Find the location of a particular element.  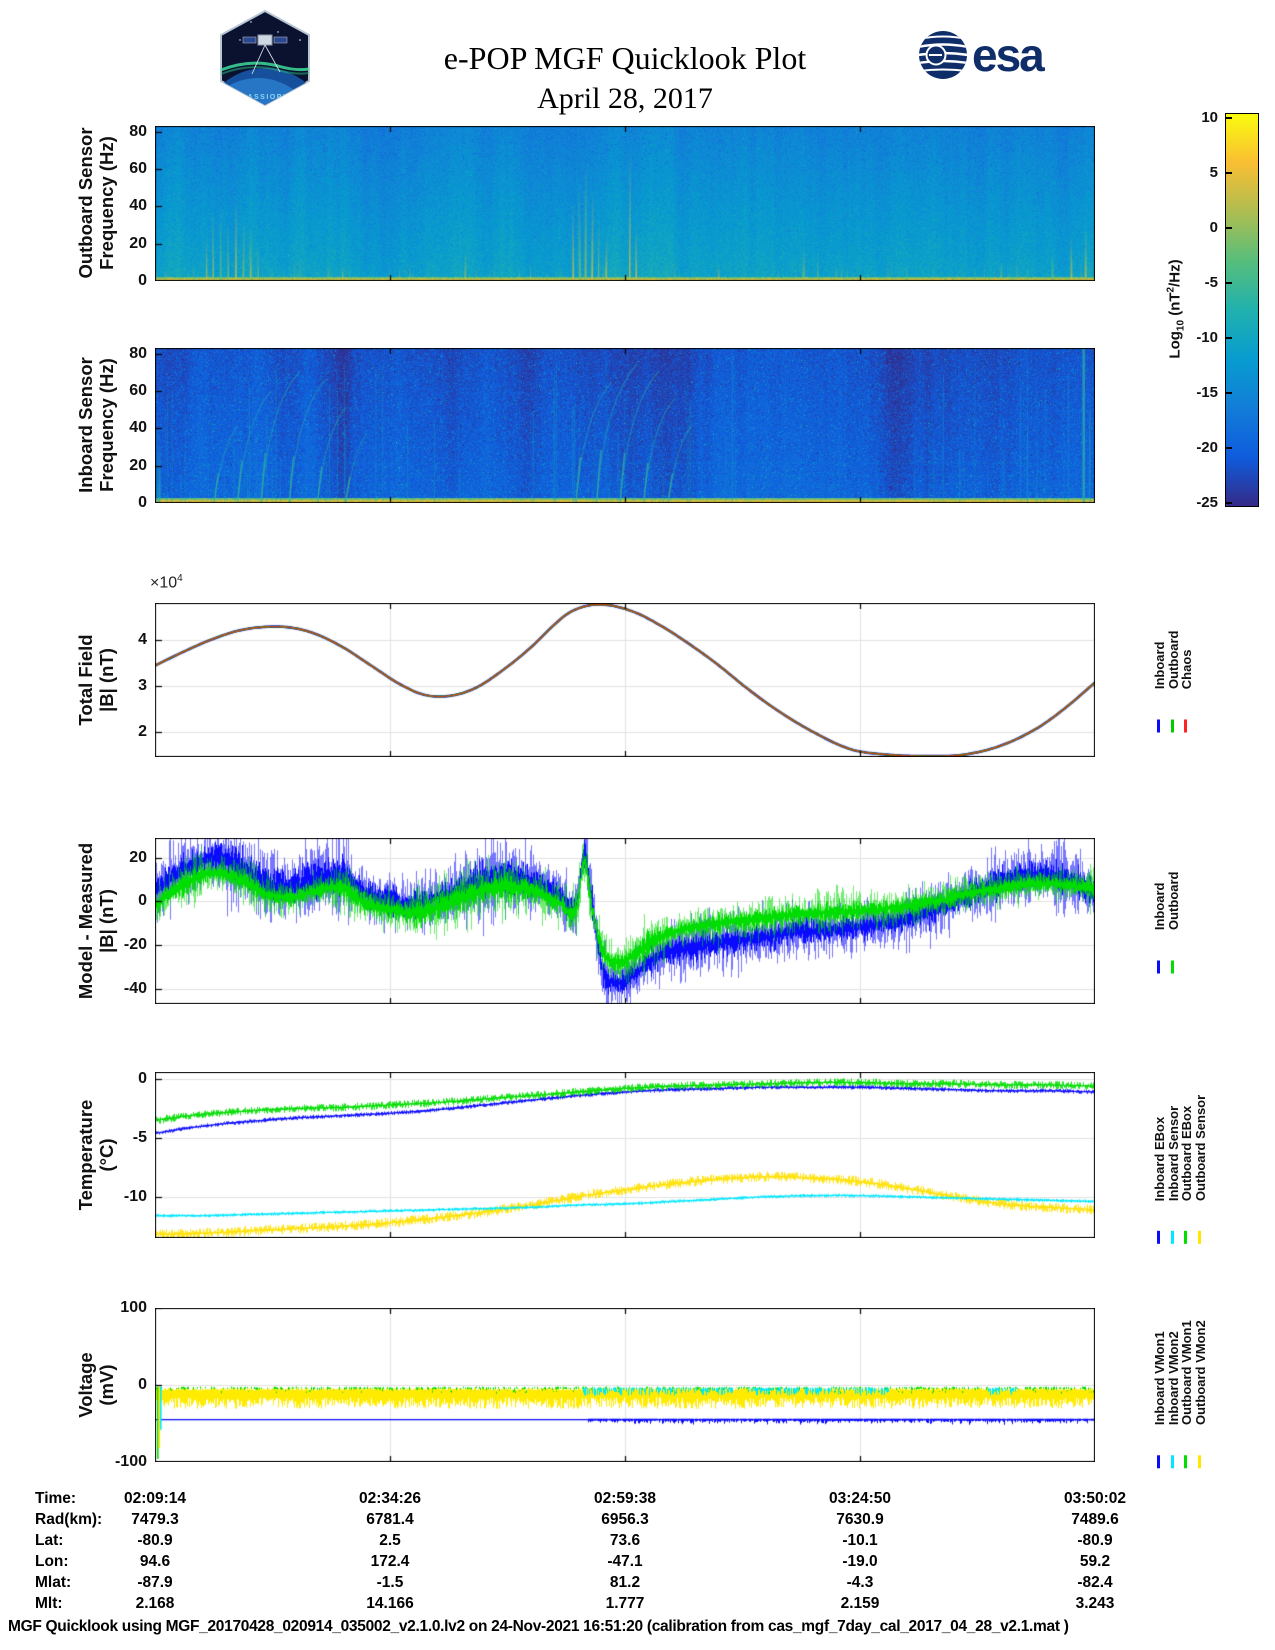

p2-ytick-80: 80 is located at coordinates (138, 353).